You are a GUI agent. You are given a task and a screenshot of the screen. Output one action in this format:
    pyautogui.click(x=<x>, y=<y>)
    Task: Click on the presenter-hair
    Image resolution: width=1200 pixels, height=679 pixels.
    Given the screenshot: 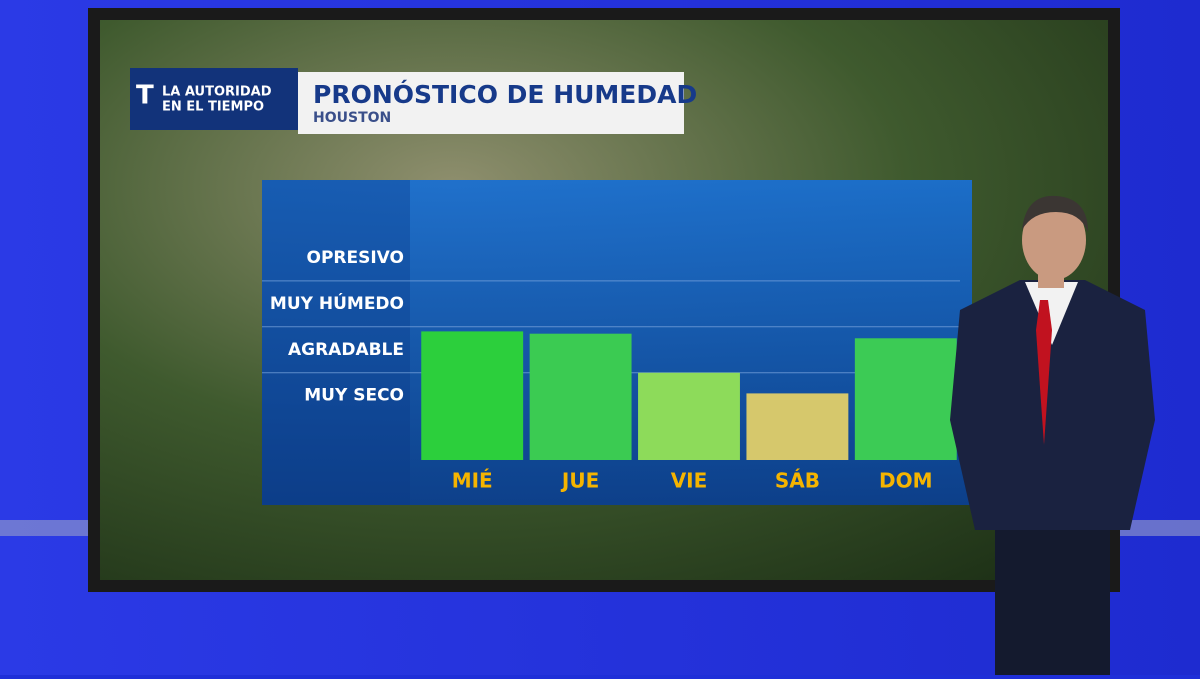 What is the action you would take?
    pyautogui.click(x=1055, y=213)
    